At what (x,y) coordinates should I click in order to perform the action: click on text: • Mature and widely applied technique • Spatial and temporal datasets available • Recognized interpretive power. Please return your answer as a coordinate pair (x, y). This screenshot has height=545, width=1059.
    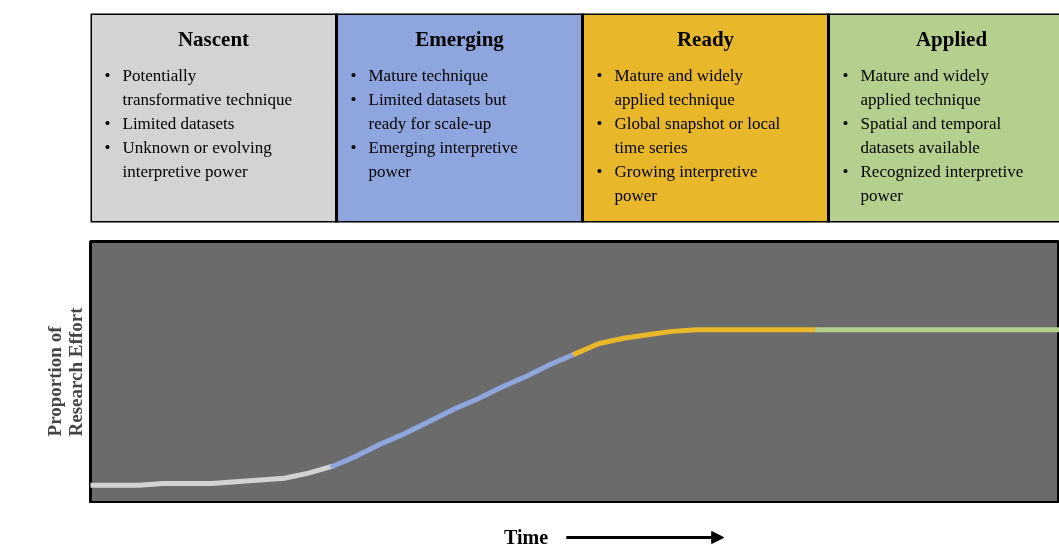
    Looking at the image, I should click on (933, 135).